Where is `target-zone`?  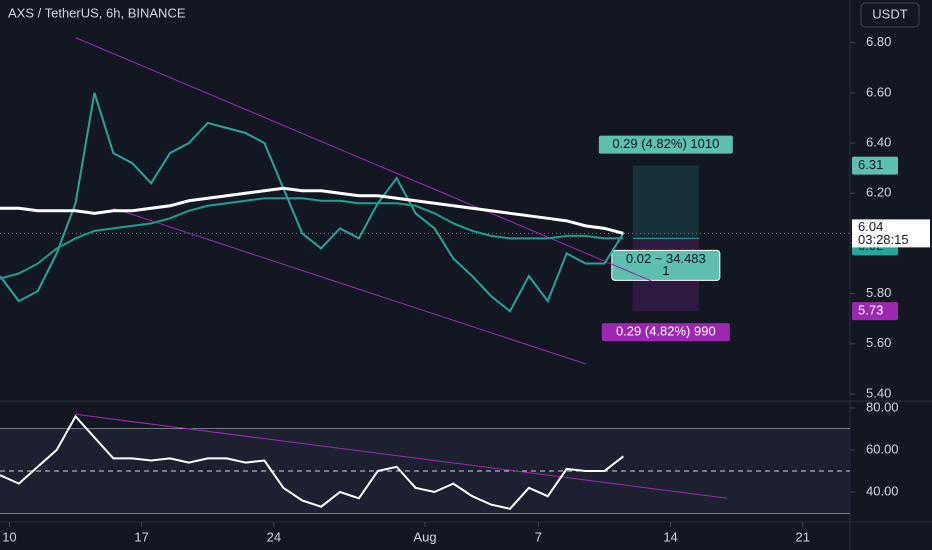 target-zone is located at coordinates (665, 202).